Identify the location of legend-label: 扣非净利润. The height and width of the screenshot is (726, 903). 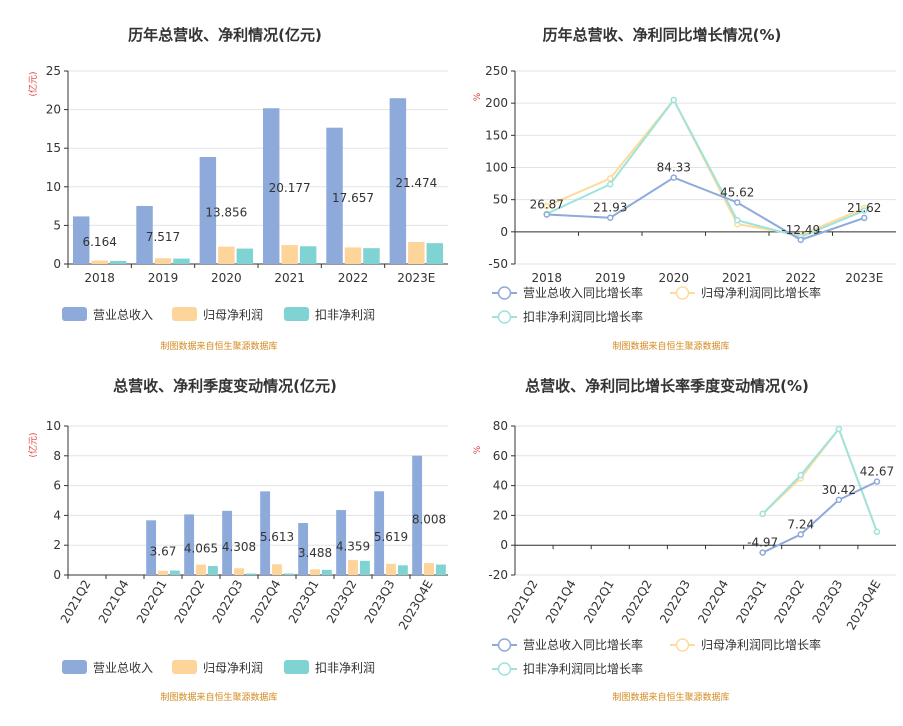
(345, 315).